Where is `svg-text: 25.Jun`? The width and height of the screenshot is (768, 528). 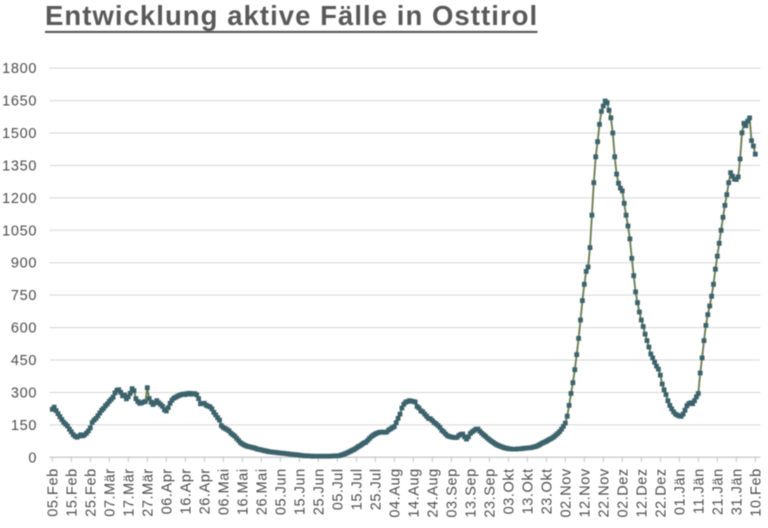 svg-text: 25.Jun is located at coordinates (319, 491).